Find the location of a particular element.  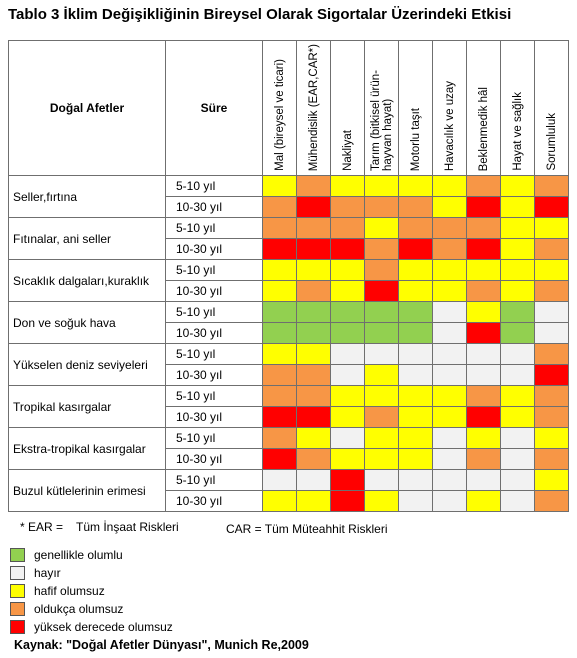

hazard-label: Fıtınalar, ani seller is located at coordinates (87, 238).